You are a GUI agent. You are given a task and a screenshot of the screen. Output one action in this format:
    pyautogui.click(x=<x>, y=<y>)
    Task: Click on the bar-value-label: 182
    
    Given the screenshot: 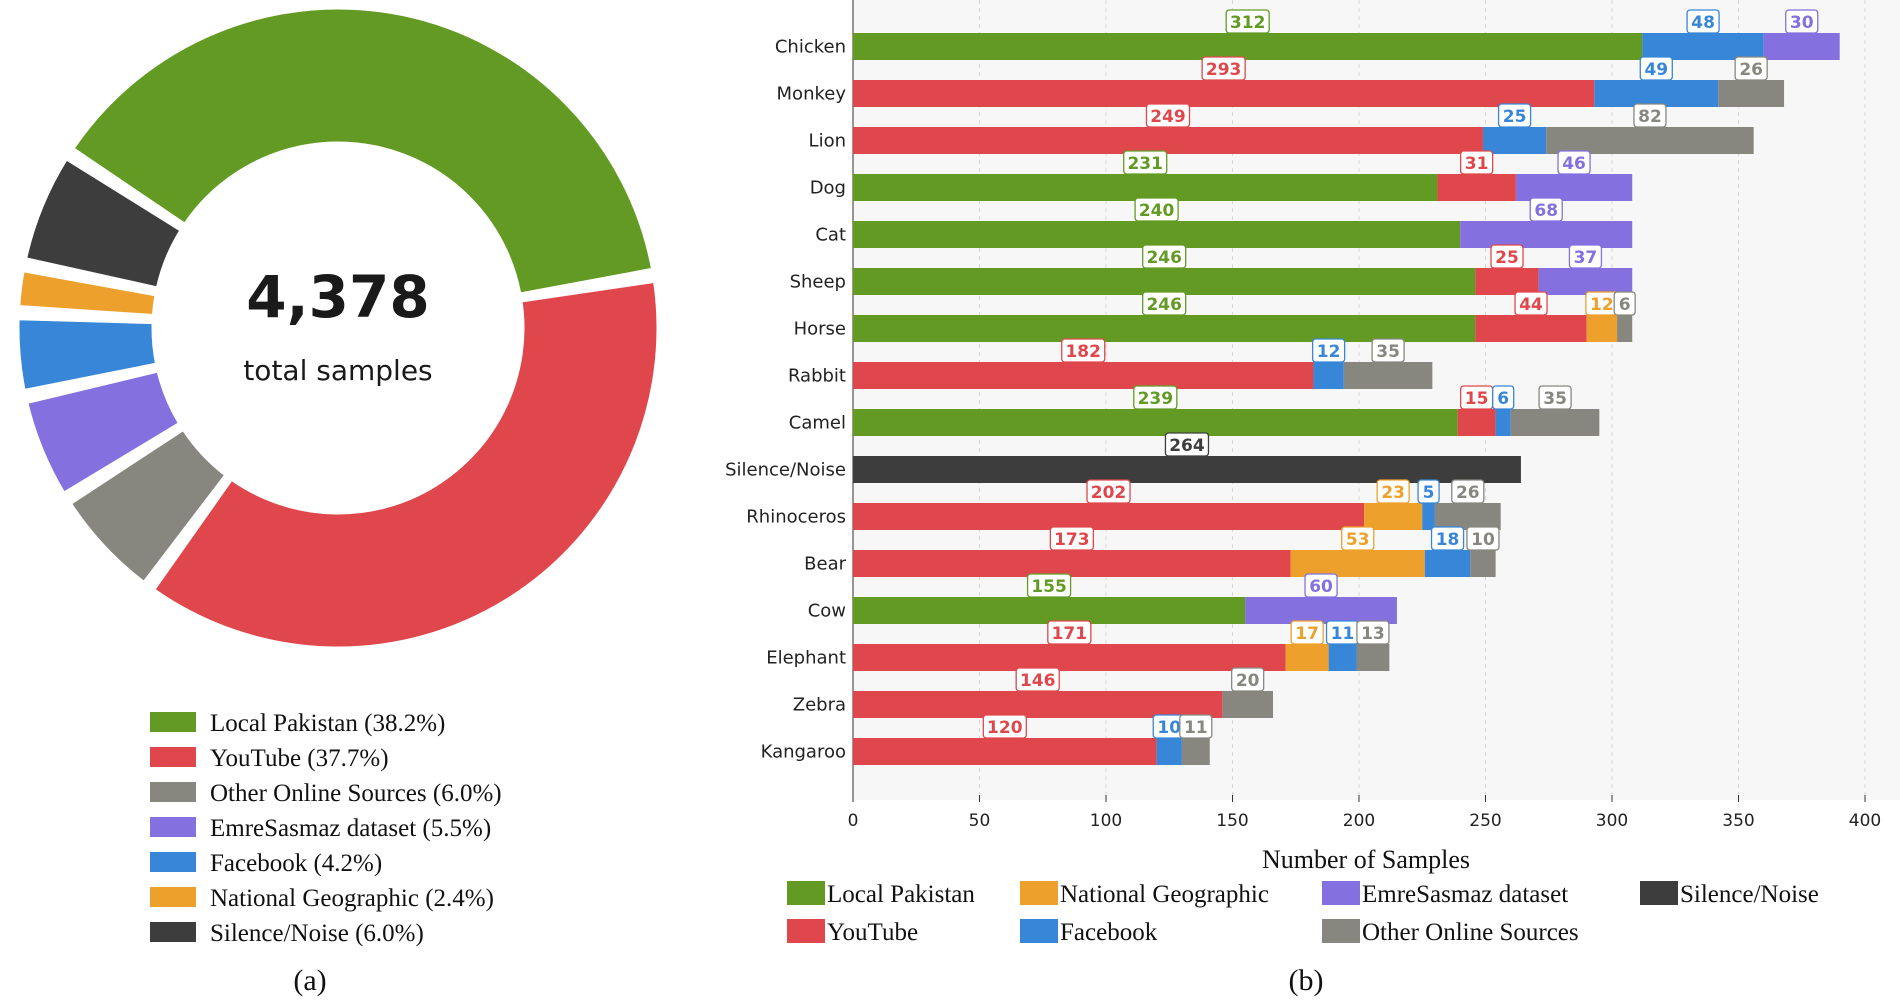 What is the action you would take?
    pyautogui.click(x=1083, y=352)
    